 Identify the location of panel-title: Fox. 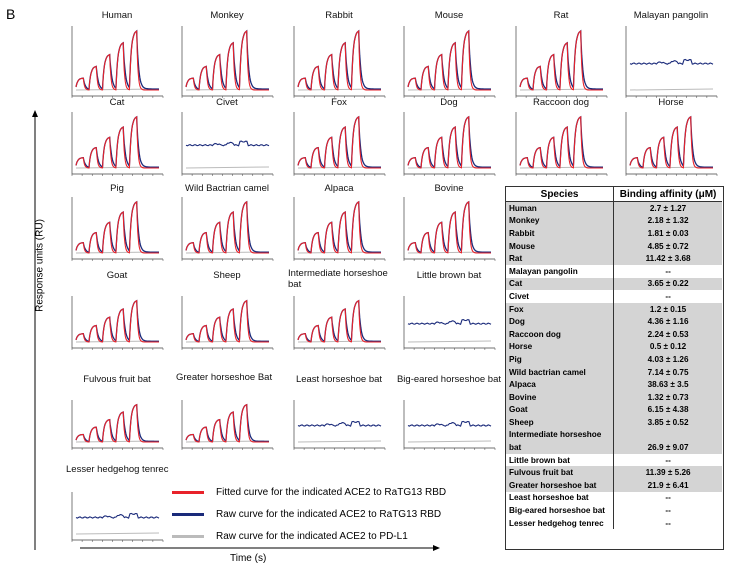
(339, 102).